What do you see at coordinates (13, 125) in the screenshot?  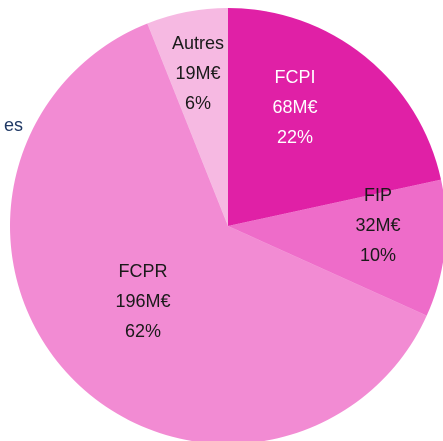 I see `annotation: es` at bounding box center [13, 125].